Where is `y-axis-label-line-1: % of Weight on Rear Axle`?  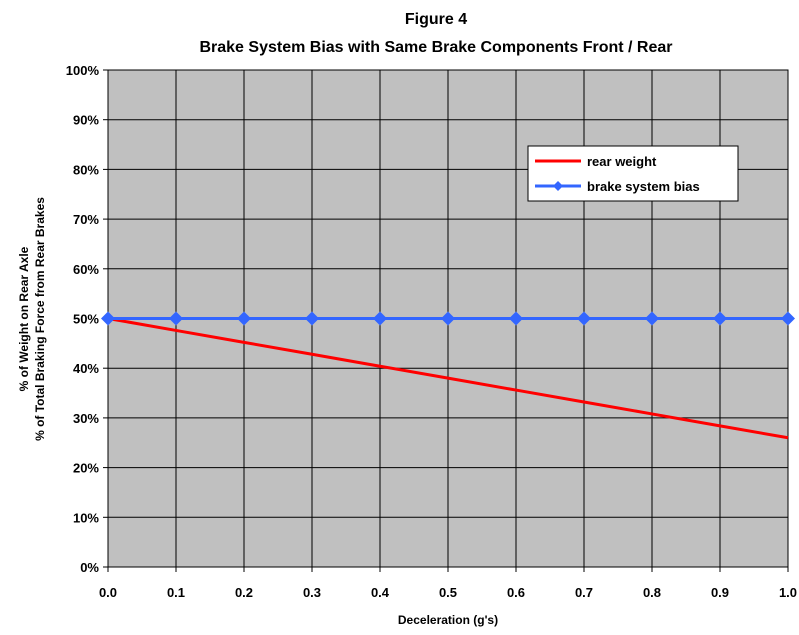
y-axis-label-line-1: % of Weight on Rear Axle is located at coordinates (24, 318).